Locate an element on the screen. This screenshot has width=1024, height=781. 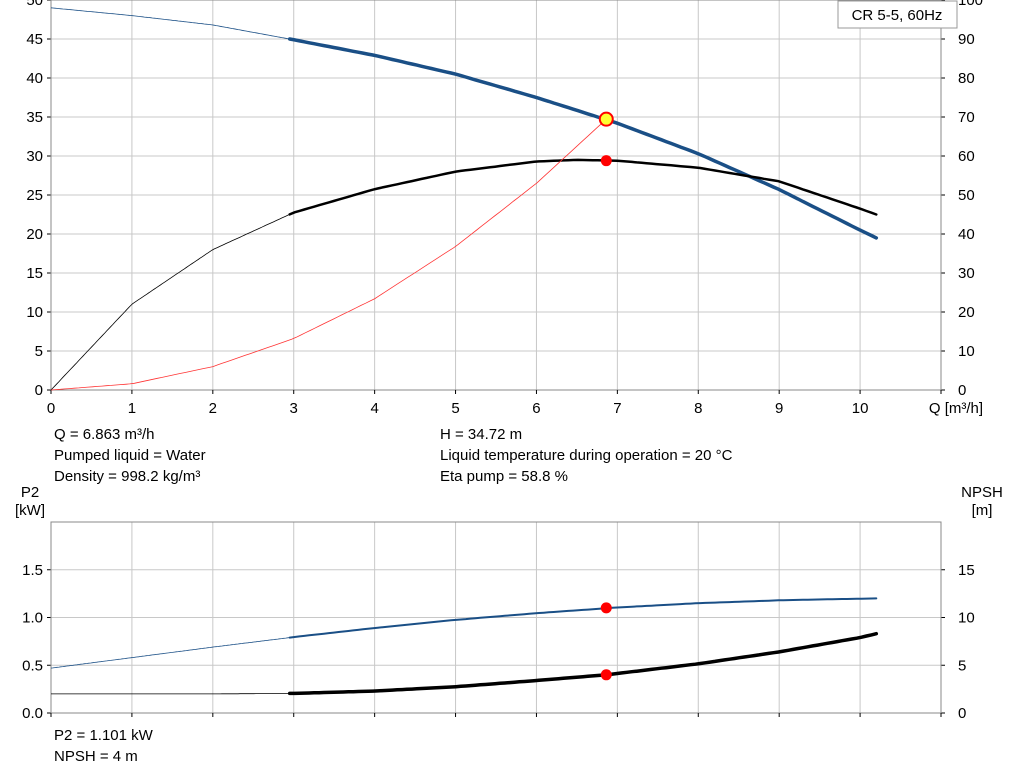
y-axis-unit-label: [kW] is located at coordinates (30, 510).